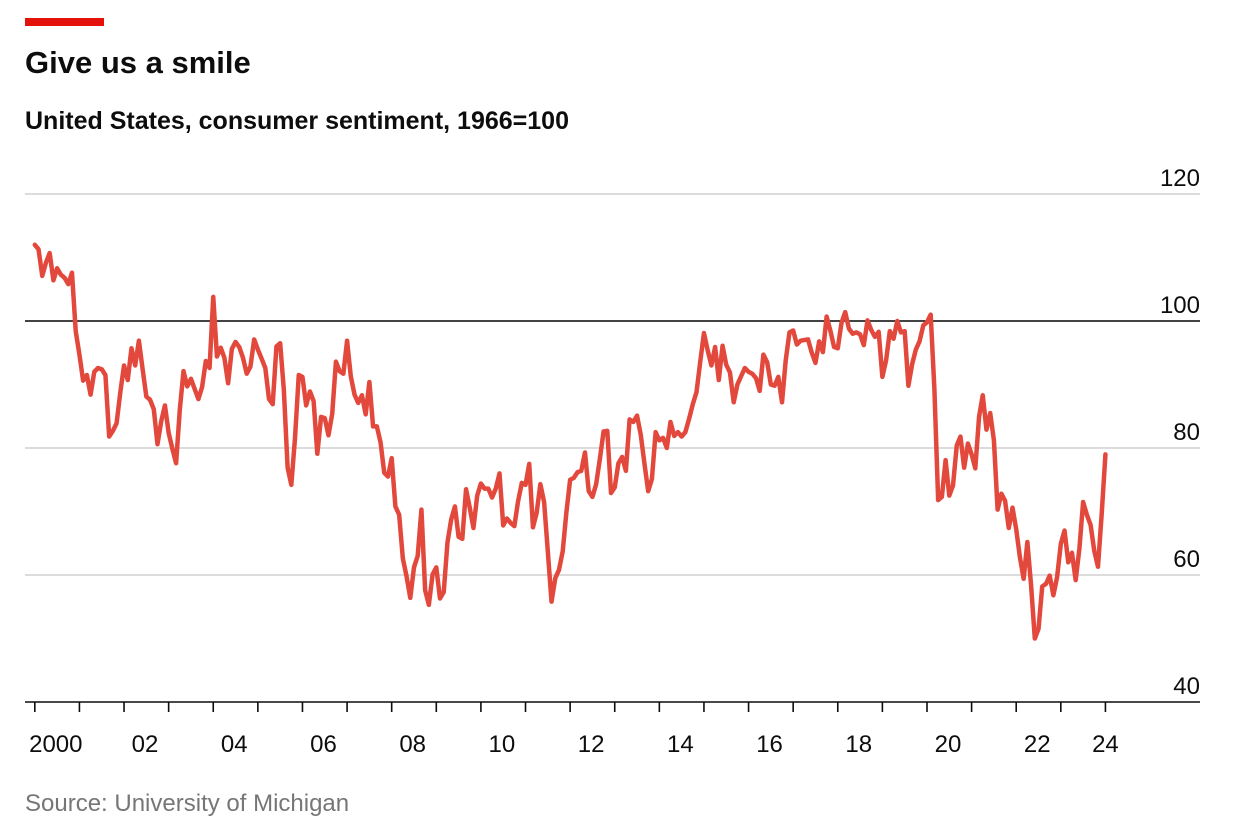 This screenshot has height=834, width=1236. What do you see at coordinates (55, 744) in the screenshot?
I see `x-tick-label: 2000` at bounding box center [55, 744].